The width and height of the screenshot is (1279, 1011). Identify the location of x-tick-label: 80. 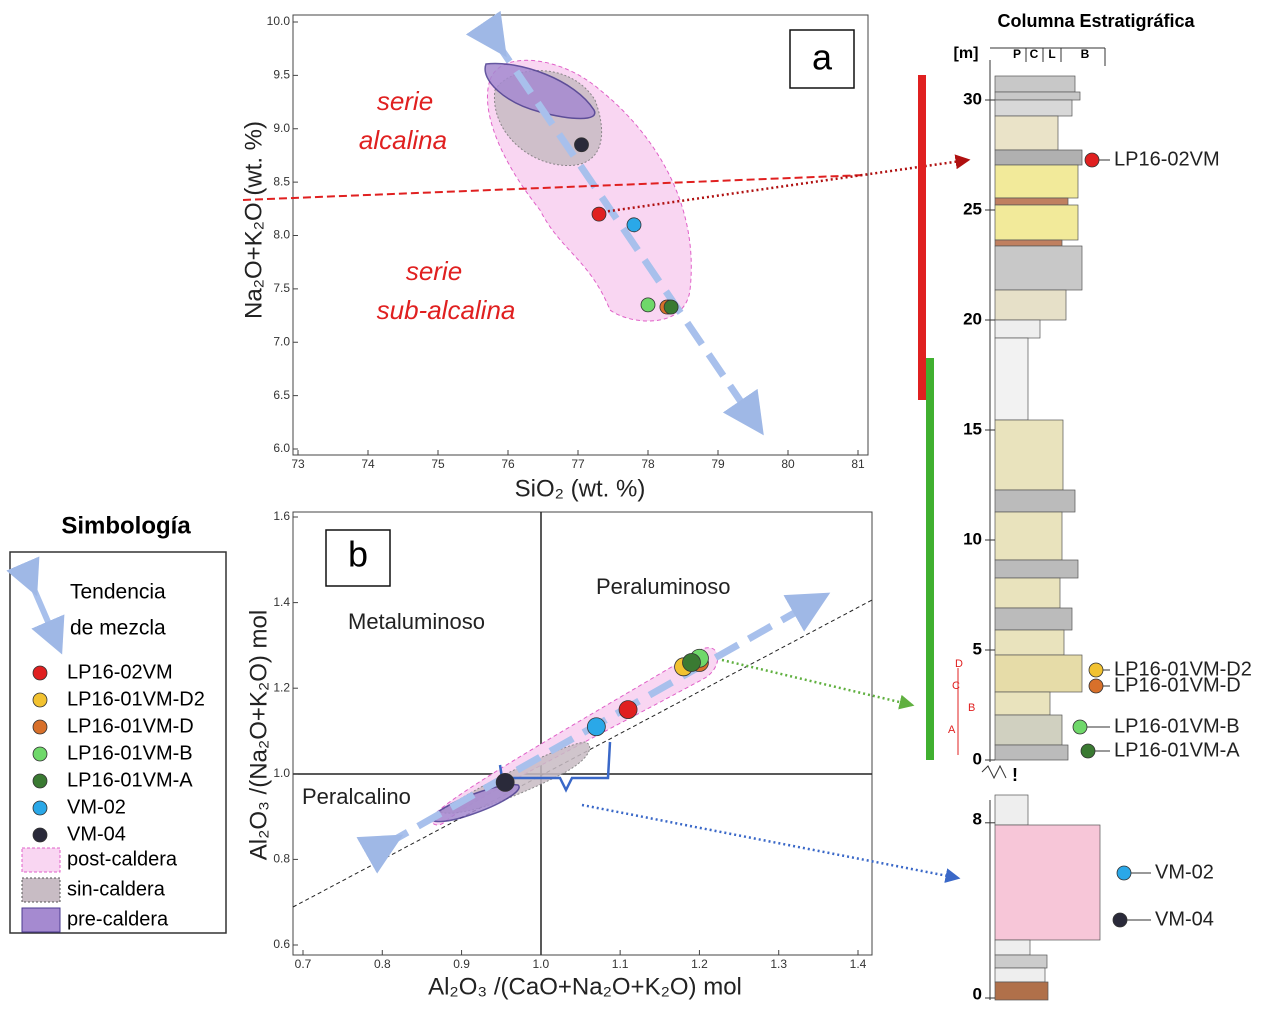
(788, 464).